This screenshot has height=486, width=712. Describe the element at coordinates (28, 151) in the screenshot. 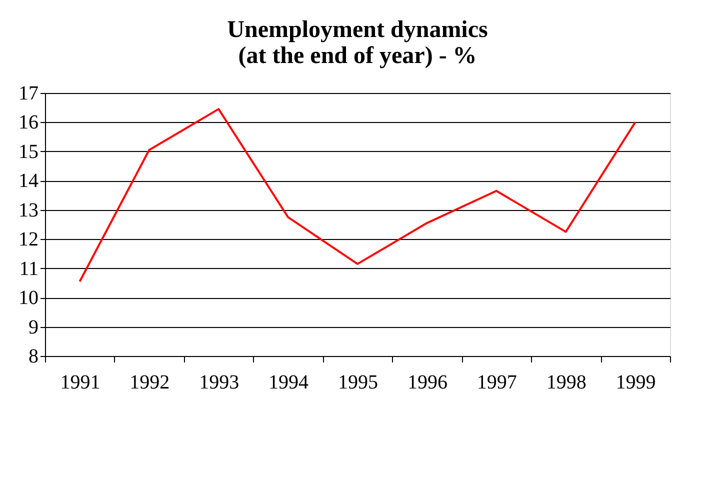

I see `y-tick-label: 15` at that location.